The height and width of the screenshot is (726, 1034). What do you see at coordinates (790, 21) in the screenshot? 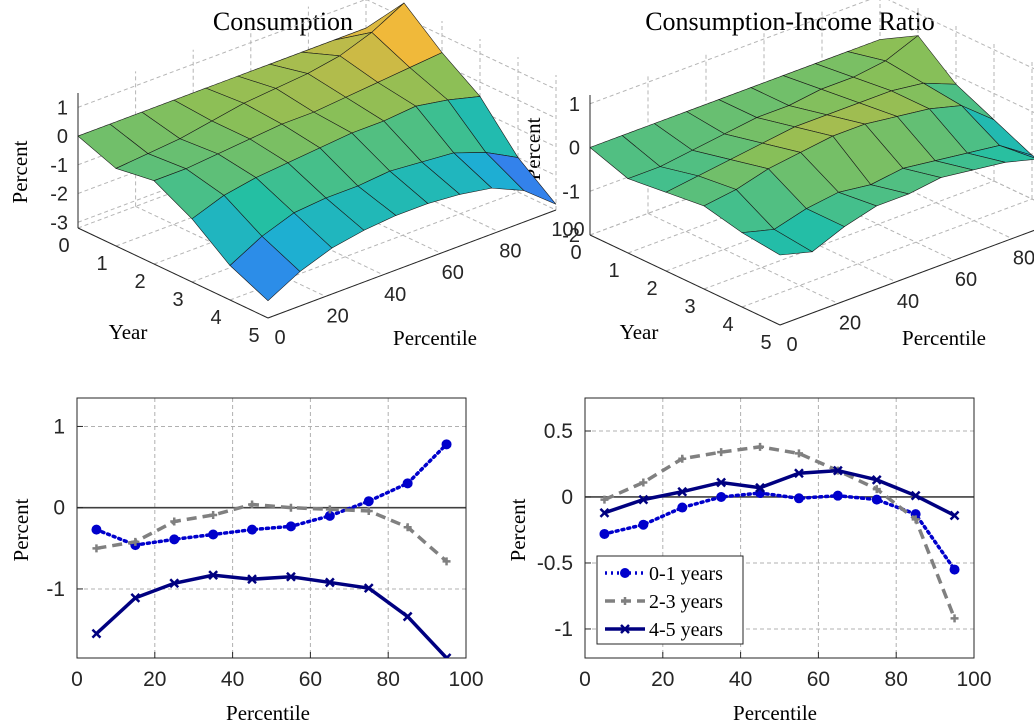
I see `chart-title-ratio: Consumption-Income Ratio` at bounding box center [790, 21].